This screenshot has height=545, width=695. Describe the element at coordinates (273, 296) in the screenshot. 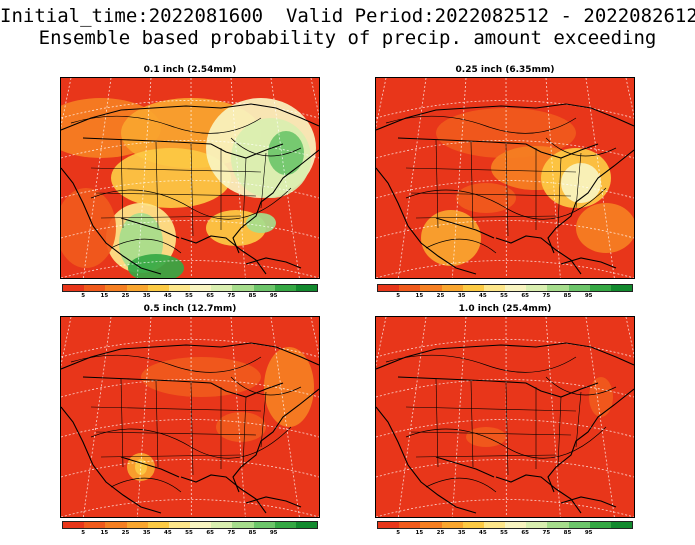

I see `colorbar-label: 95` at that location.